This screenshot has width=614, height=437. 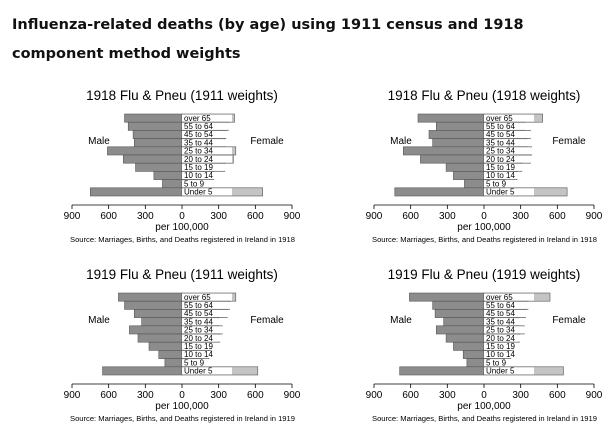 I want to click on age-group-label: 45 to 54, so click(x=500, y=134).